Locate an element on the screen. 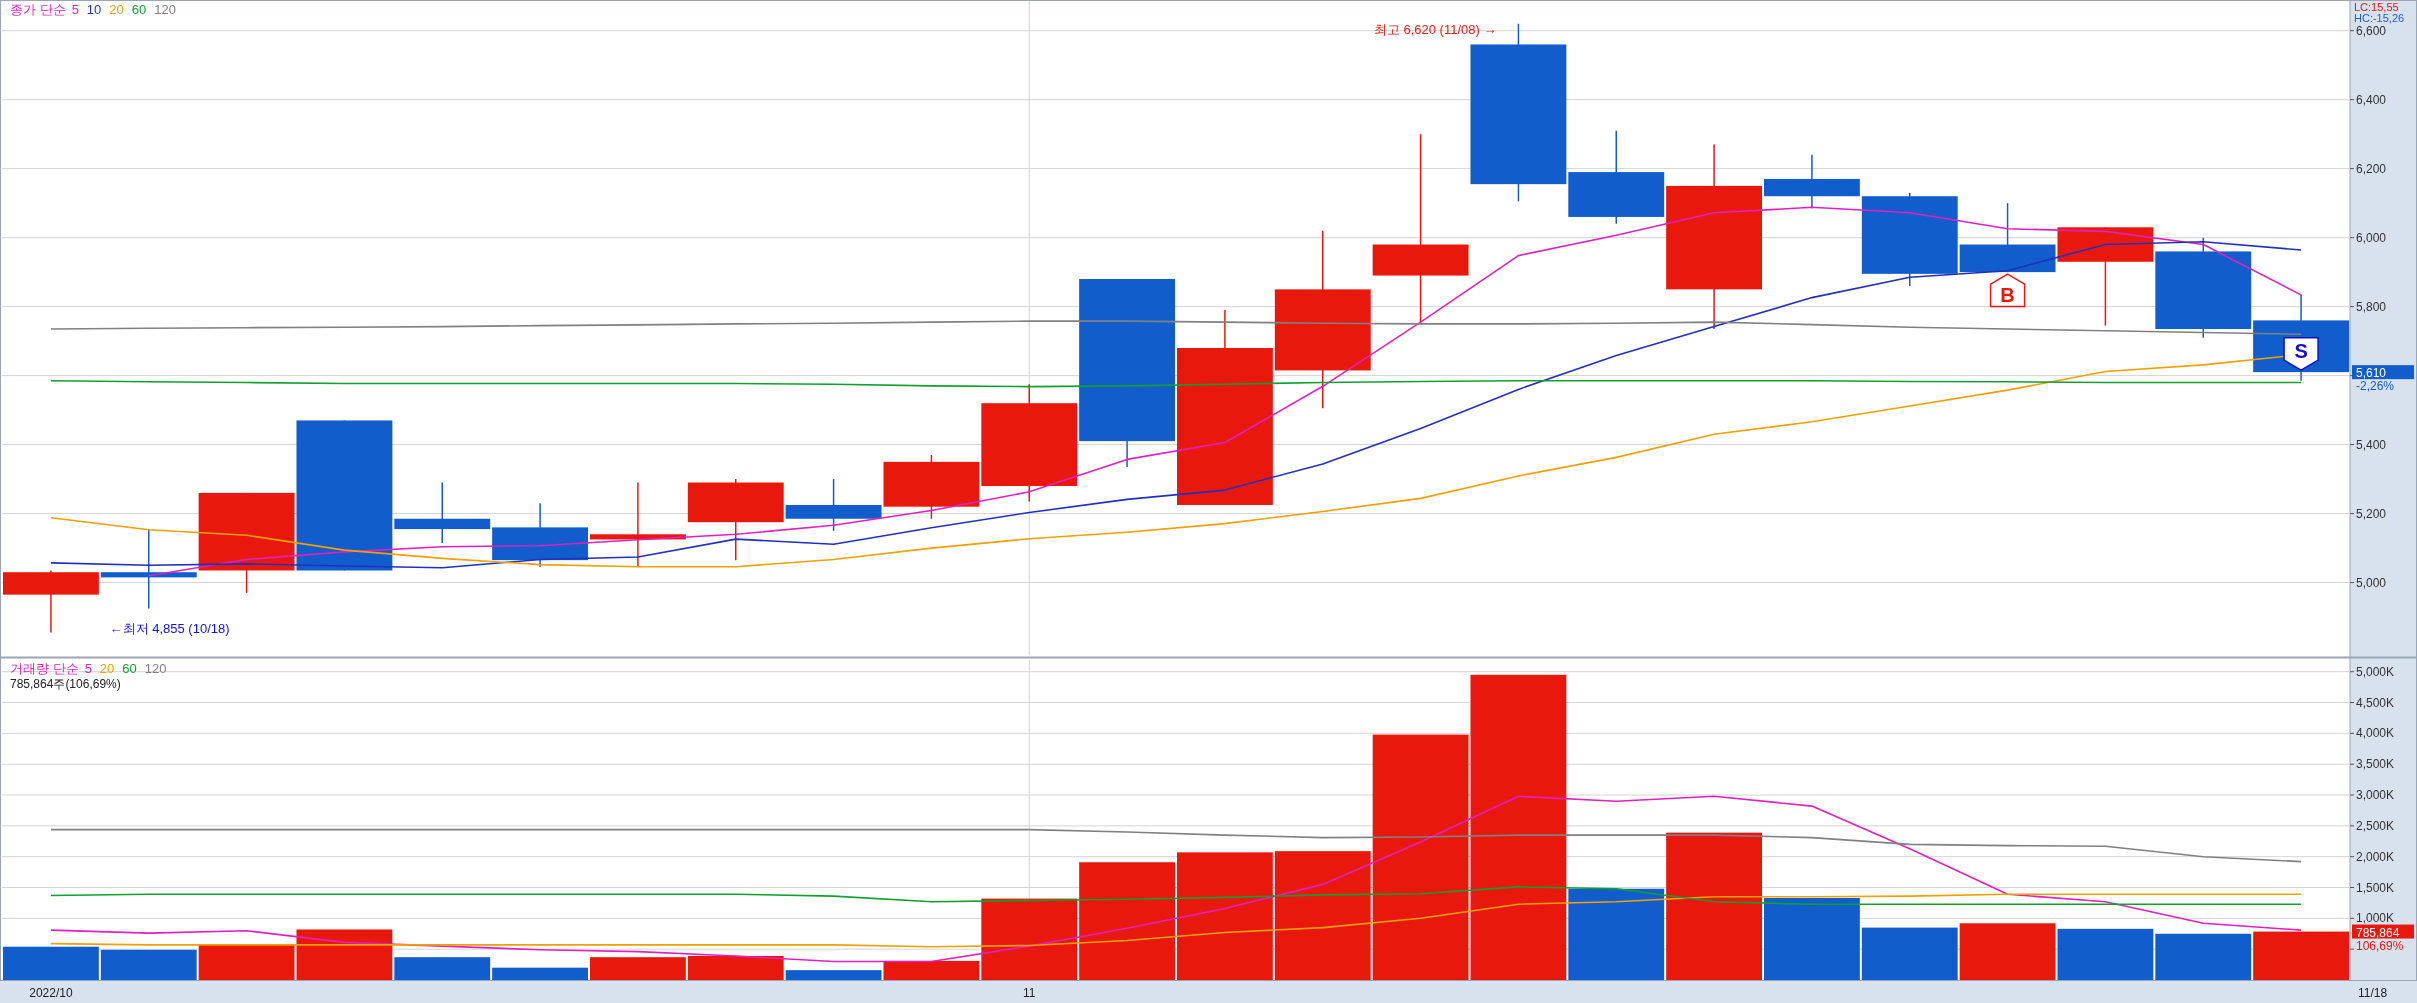  y-tick-label: 5,000 is located at coordinates (2371, 582).